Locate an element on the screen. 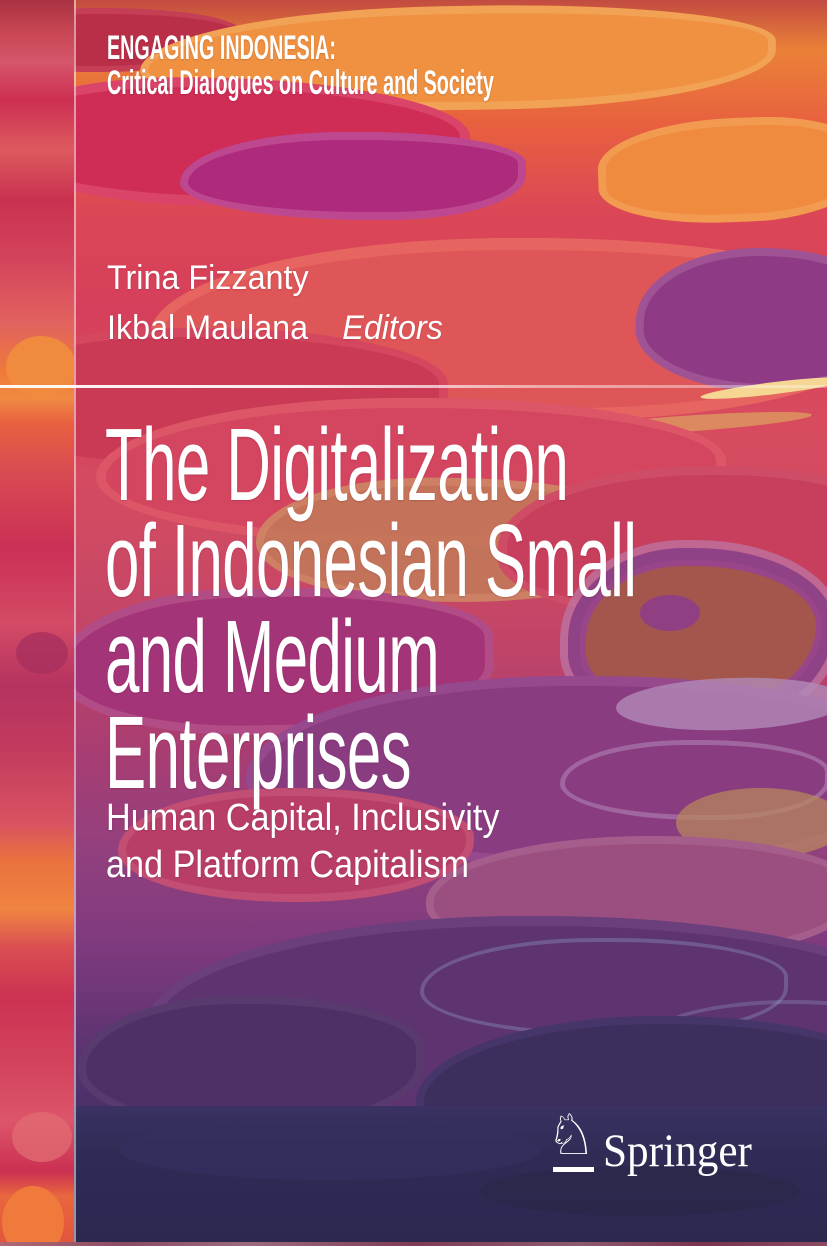  book-title-line2: of Indonesian Small is located at coordinates (371, 560).